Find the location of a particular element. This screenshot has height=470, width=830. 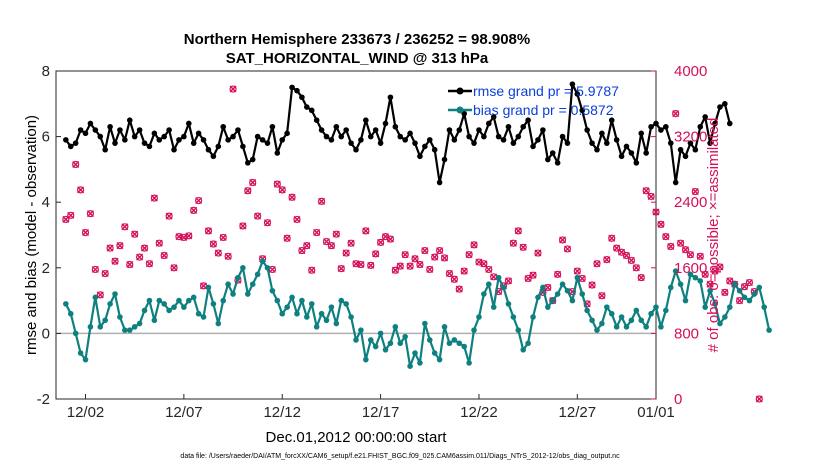

y-tick-label: 6 is located at coordinates (46, 137).